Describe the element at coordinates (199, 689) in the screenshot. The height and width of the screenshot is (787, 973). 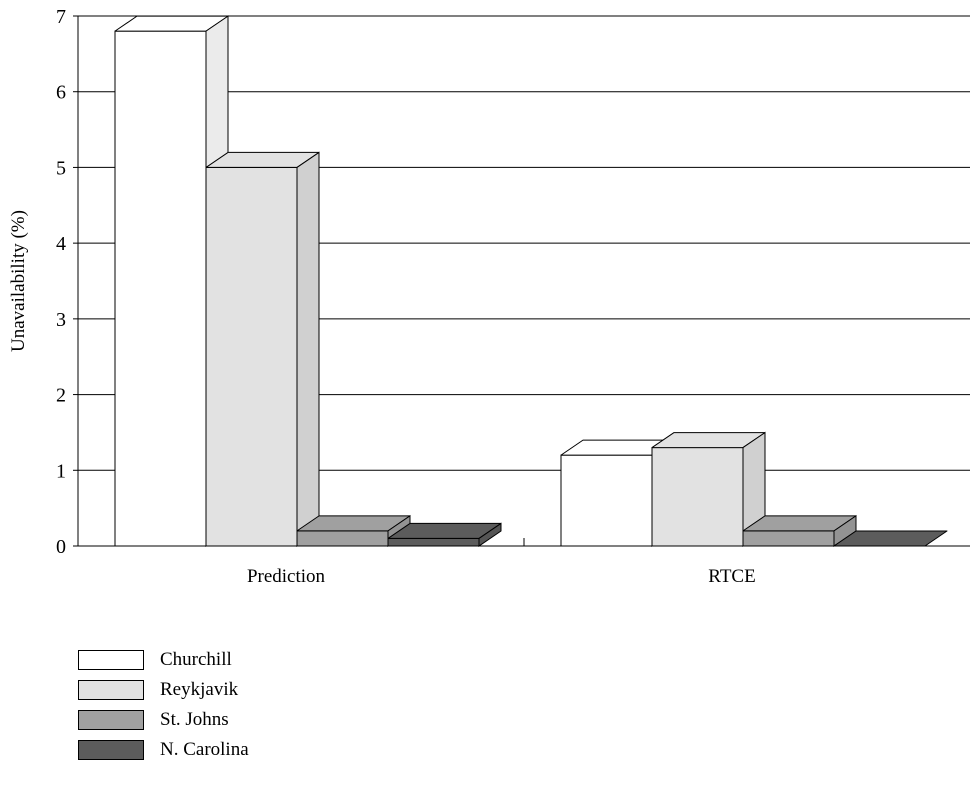
I see `legend-label: Reykjavik` at that location.